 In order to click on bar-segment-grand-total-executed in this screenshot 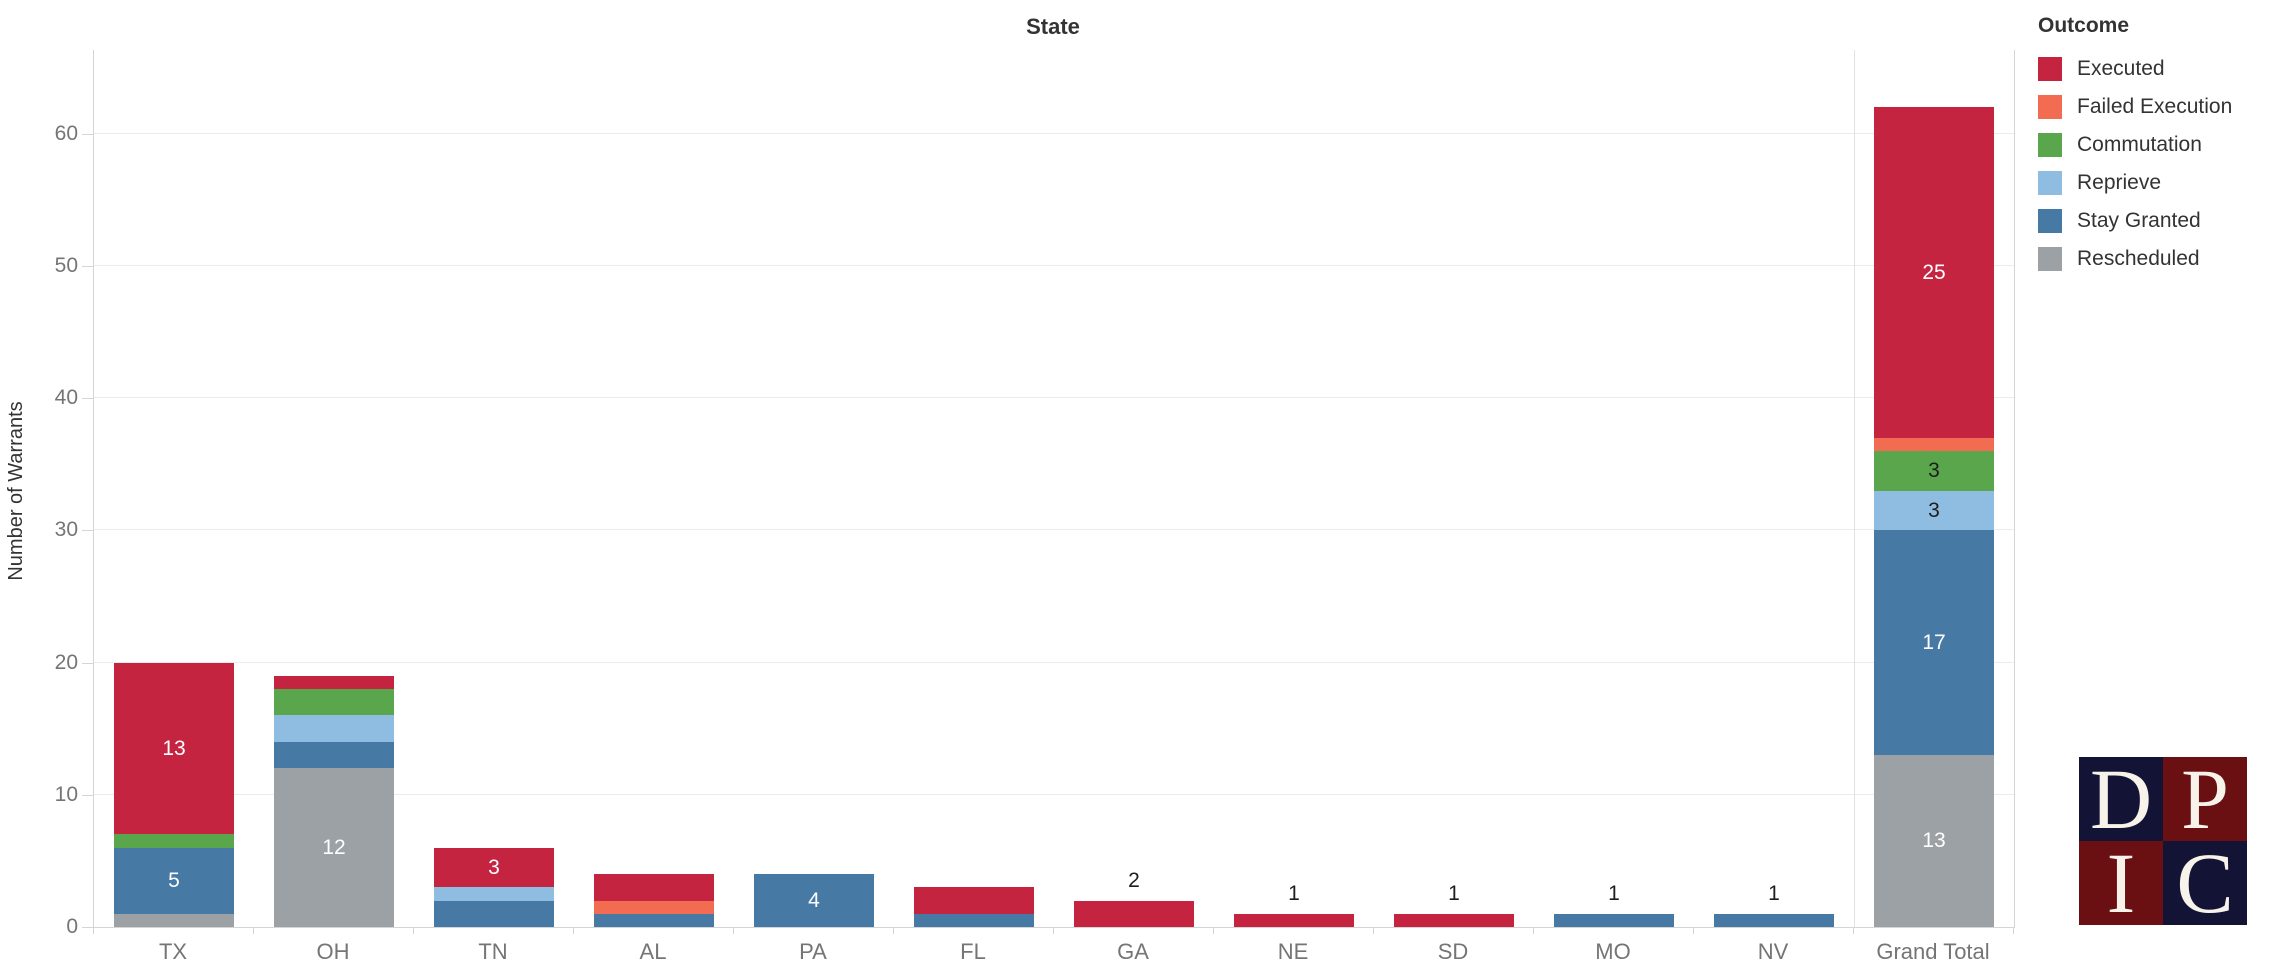, I will do `click(1934, 272)`.